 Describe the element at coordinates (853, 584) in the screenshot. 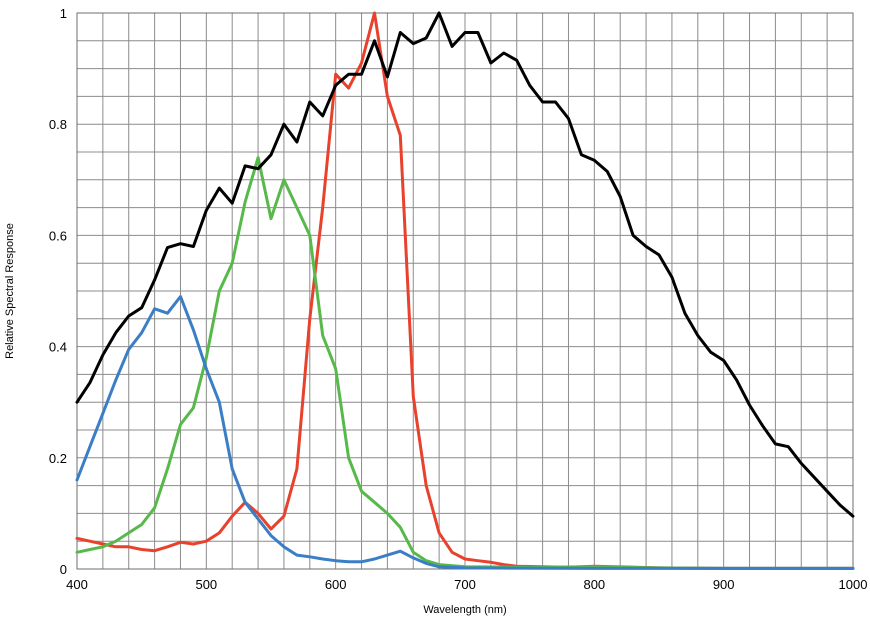

I see `x-tick-label: 1000` at that location.